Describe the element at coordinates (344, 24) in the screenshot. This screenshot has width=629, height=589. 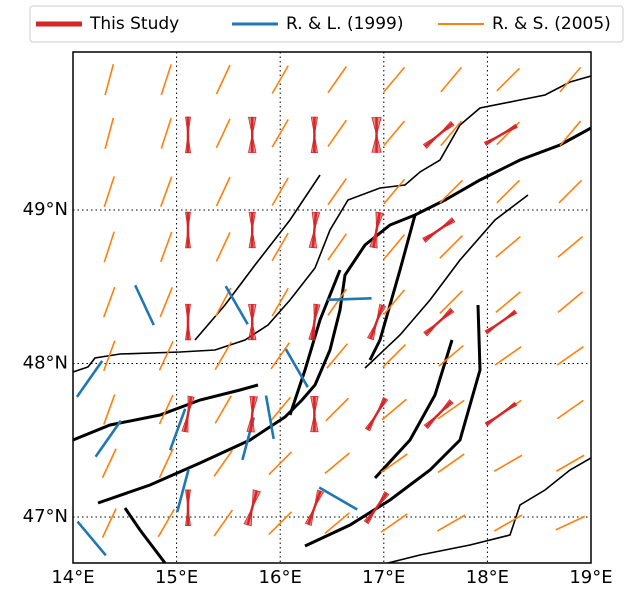
I see `legend-label: R. & L. (1999)` at that location.